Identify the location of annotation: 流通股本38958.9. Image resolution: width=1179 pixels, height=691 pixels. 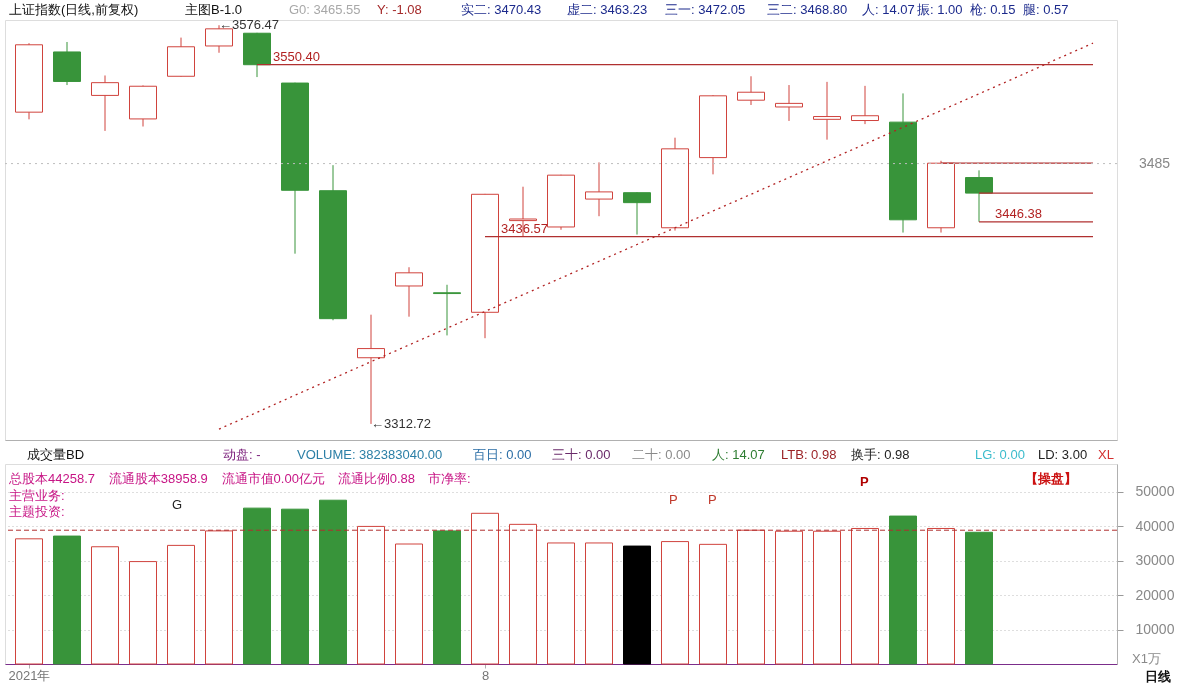
(158, 478).